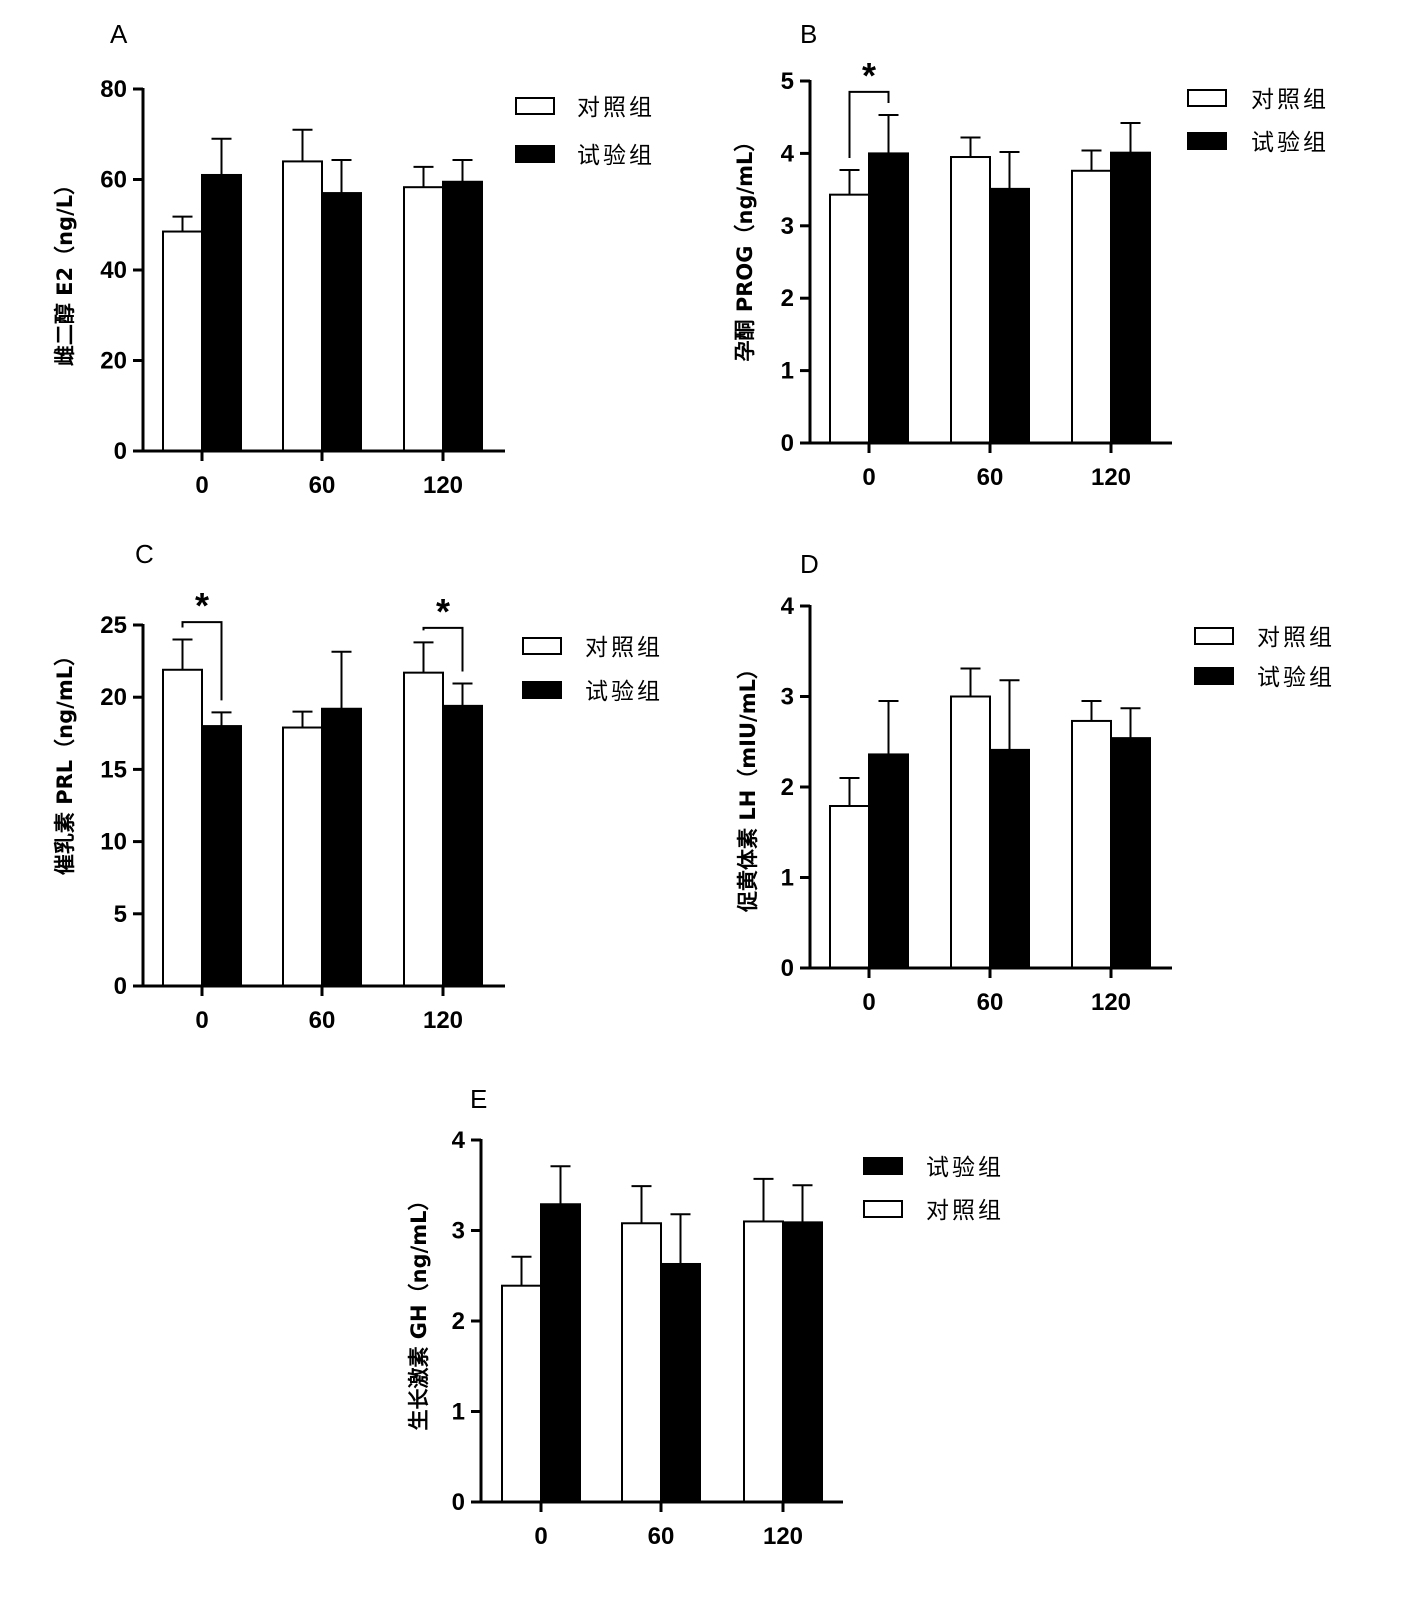 This screenshot has width=1417, height=1608. I want to click on y-tick-label: 25, so click(113, 625).